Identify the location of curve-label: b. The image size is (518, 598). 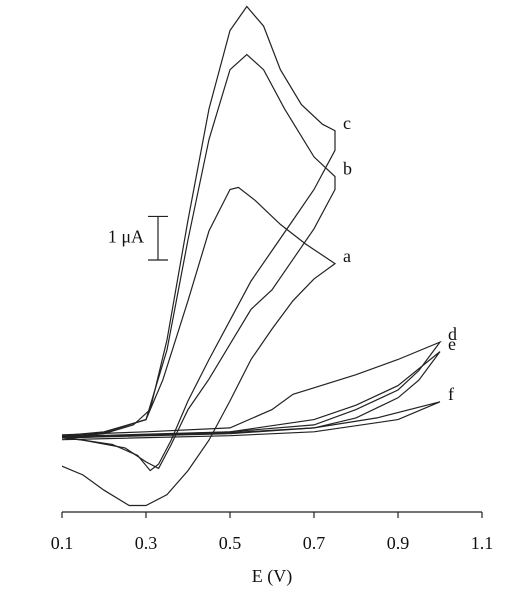
(347, 169).